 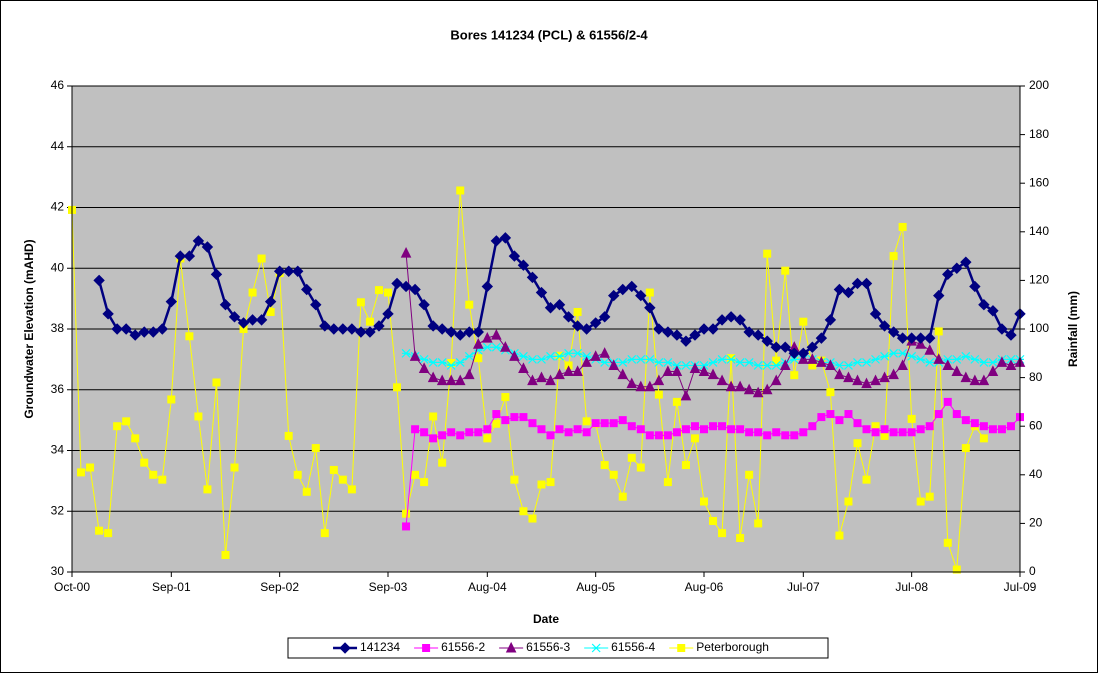 What do you see at coordinates (620, 647) in the screenshot?
I see `legend-item: 61556-4` at bounding box center [620, 647].